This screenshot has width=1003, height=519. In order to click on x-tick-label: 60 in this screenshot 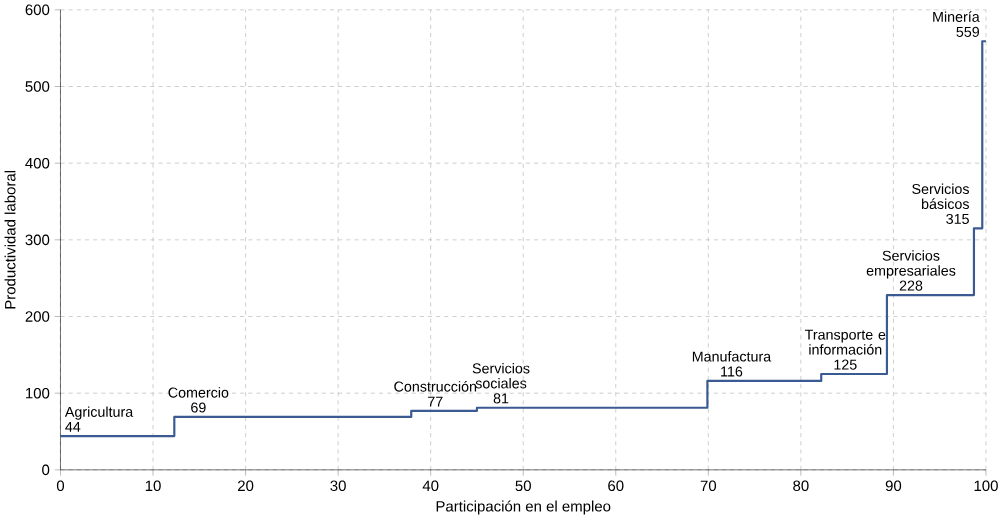, I will do `click(616, 486)`.